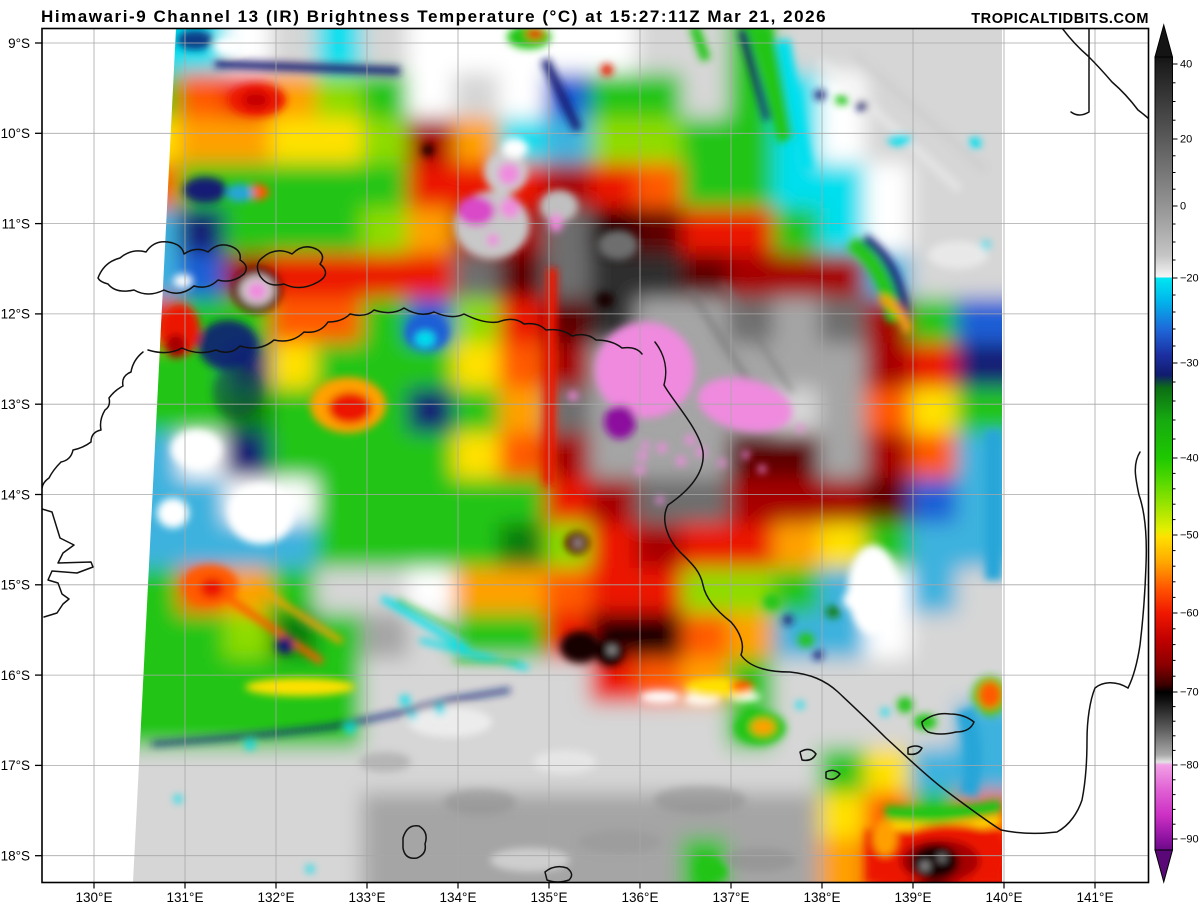 Image resolution: width=1200 pixels, height=906 pixels. I want to click on svg-text: 134°E, so click(458, 897).